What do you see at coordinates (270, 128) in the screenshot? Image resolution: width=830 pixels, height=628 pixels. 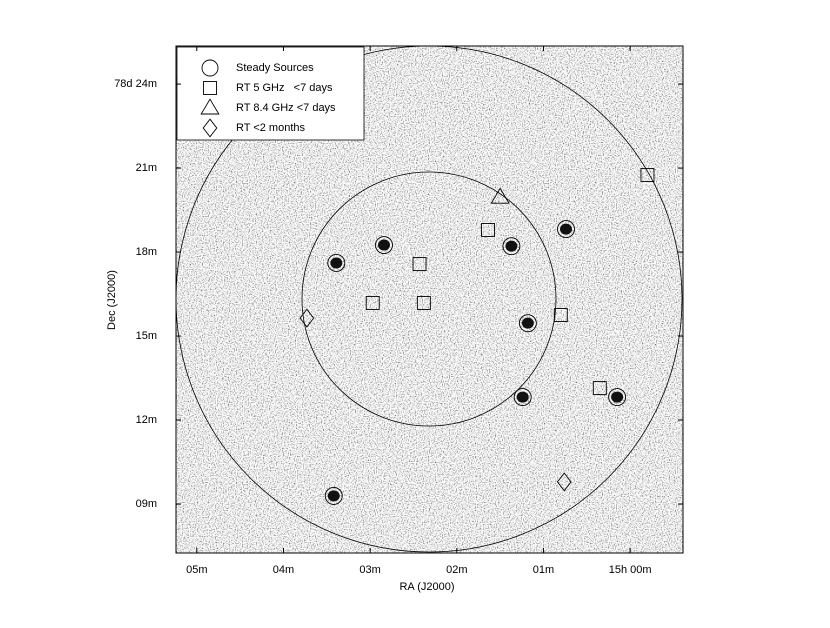 I see `legend-label: RT <2 months` at bounding box center [270, 128].